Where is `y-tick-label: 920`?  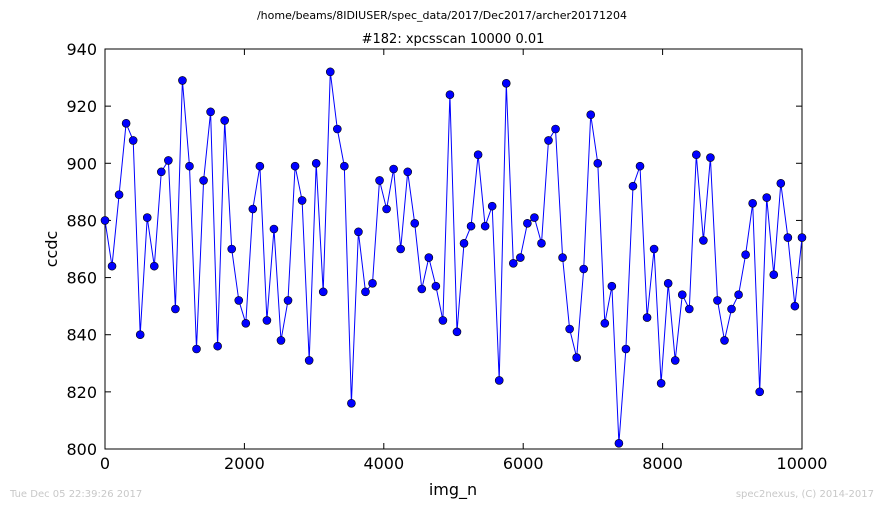 y-tick-label: 920 is located at coordinates (81, 106).